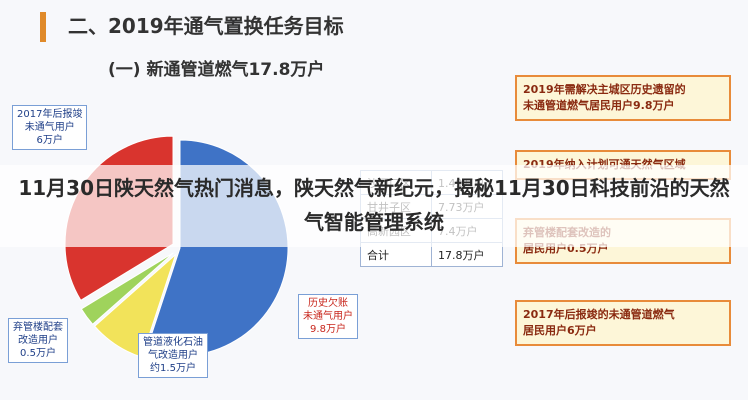 The height and width of the screenshot is (400, 748). Describe the element at coordinates (50, 127) in the screenshot. I see `pie-label: 2017年后报竣 未通气用户 6万户` at that location.